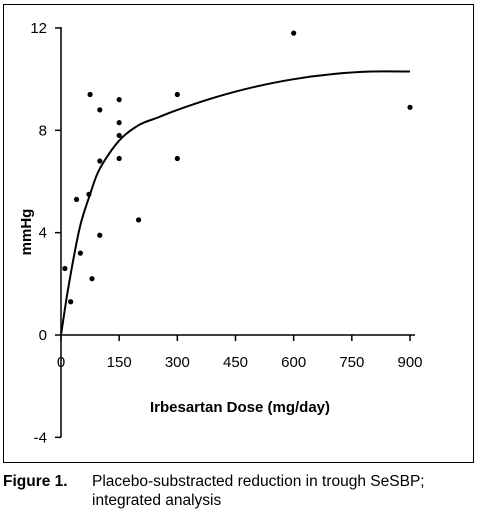  I want to click on x-tick-label: 450, so click(235, 362).